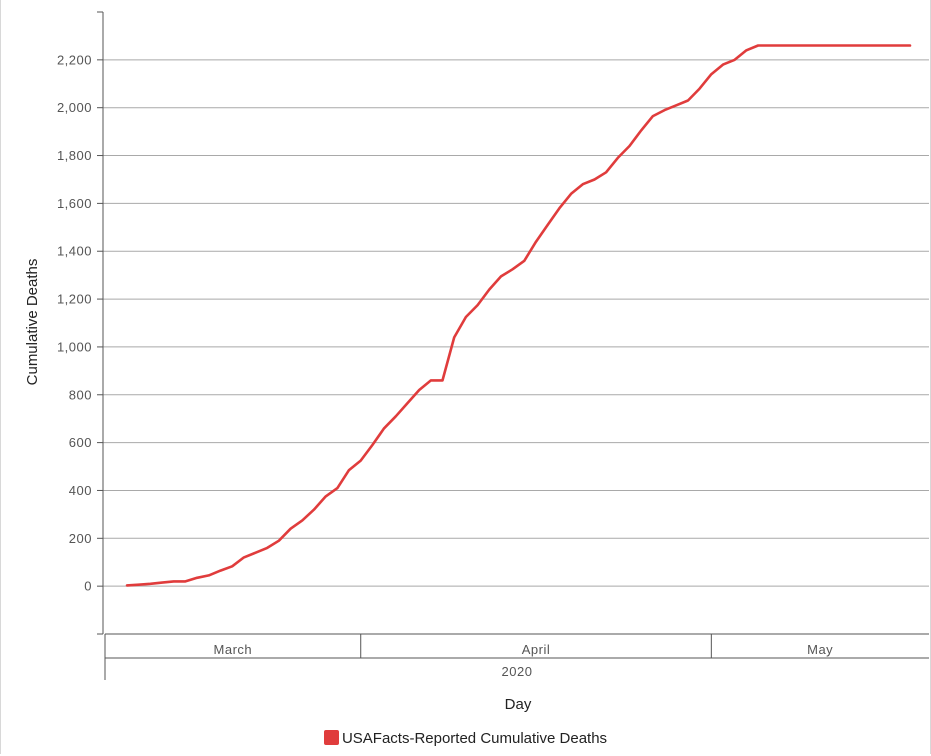 Image resolution: width=931 pixels, height=756 pixels. I want to click on y-tick-label: 2,000, so click(74, 107).